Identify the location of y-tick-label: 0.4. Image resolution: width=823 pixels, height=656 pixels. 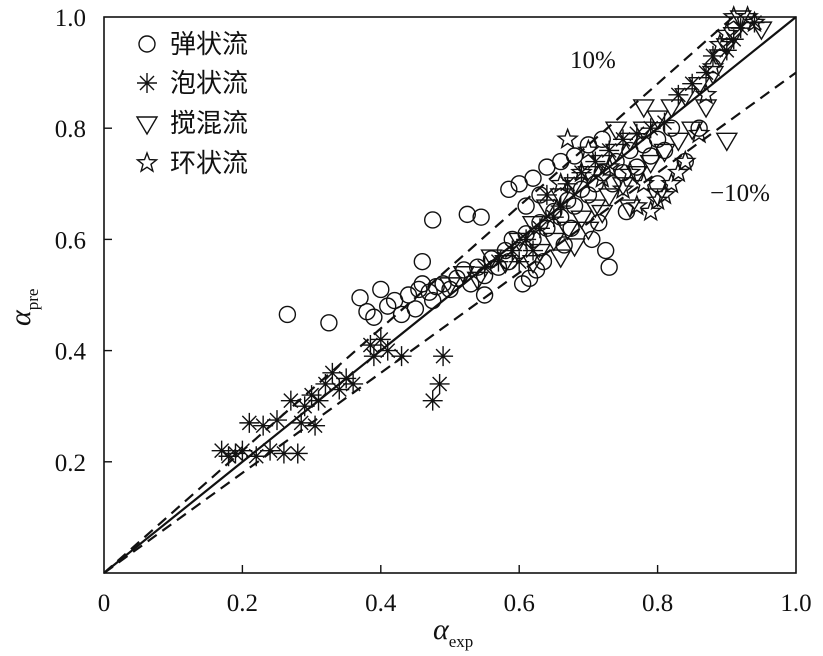
(71, 352).